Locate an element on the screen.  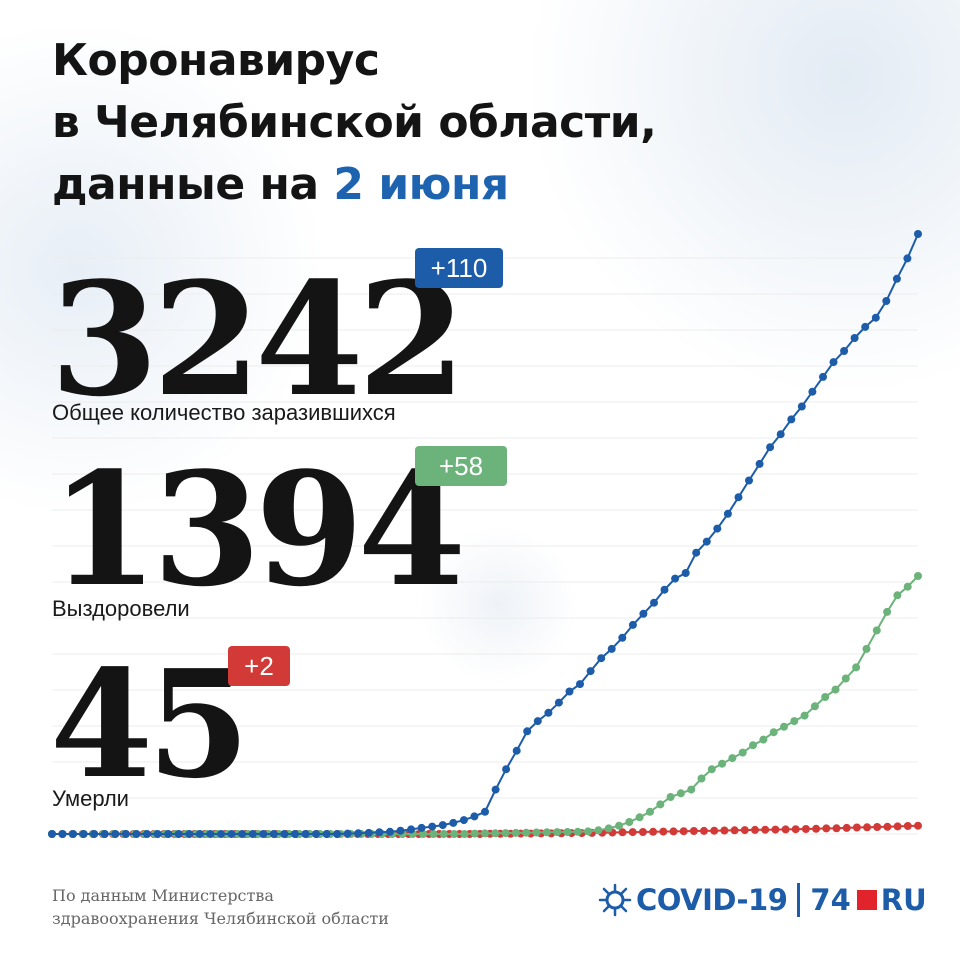
title-date-prefix: данные на is located at coordinates (185, 184).